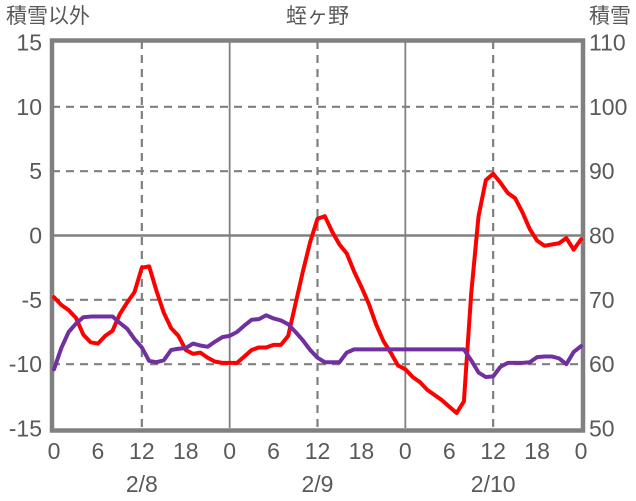  I want to click on left-axis-tick-label: 10, so click(29, 107).